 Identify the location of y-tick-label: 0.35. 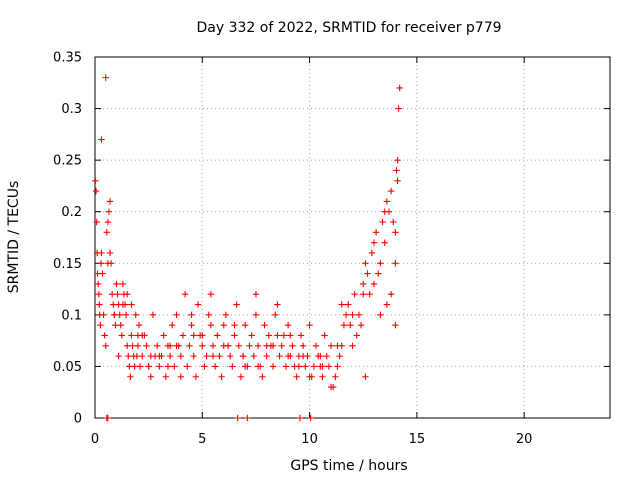
(67, 58).